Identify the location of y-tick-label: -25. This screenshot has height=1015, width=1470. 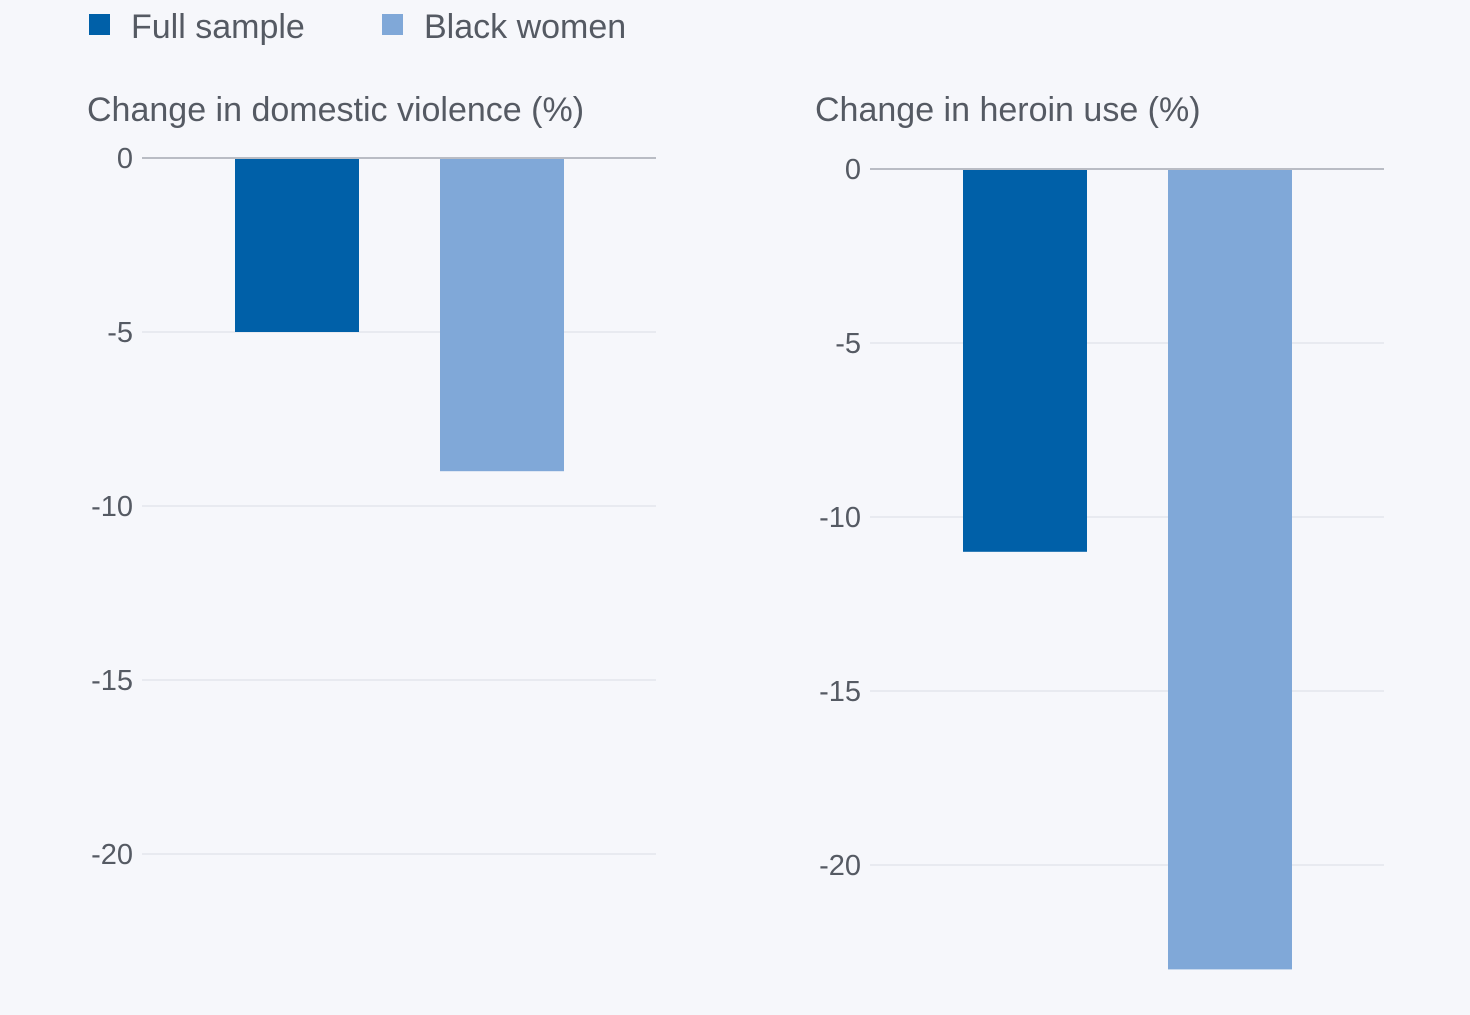
(112, 1014).